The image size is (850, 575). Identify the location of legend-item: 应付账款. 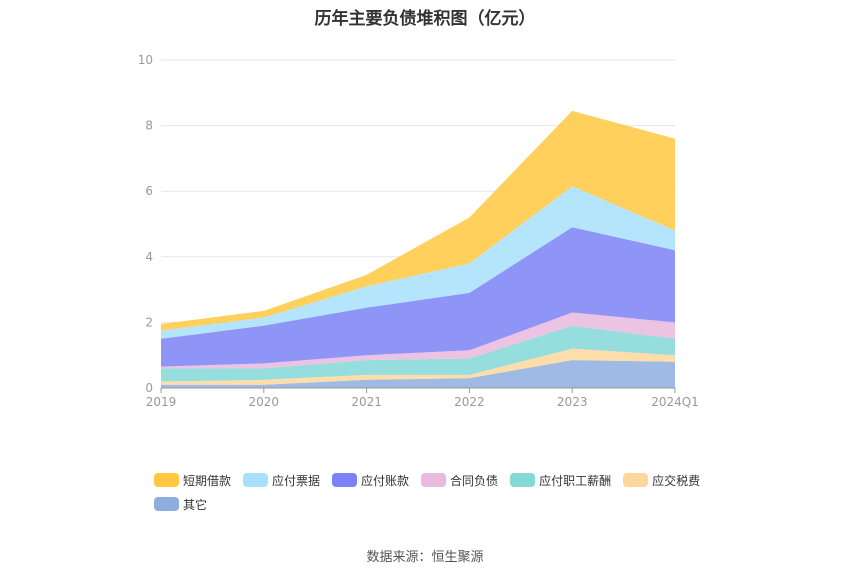
(370, 480).